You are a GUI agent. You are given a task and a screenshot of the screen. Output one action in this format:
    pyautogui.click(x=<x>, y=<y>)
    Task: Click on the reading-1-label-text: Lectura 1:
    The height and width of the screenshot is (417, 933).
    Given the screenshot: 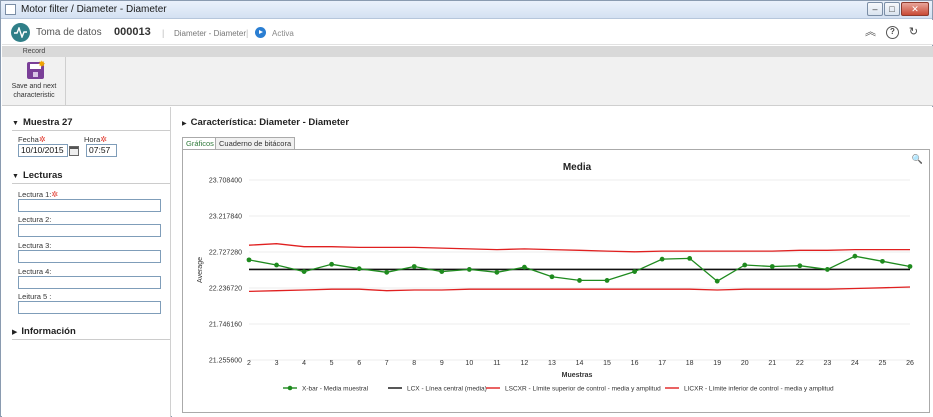 What is the action you would take?
    pyautogui.click(x=35, y=194)
    